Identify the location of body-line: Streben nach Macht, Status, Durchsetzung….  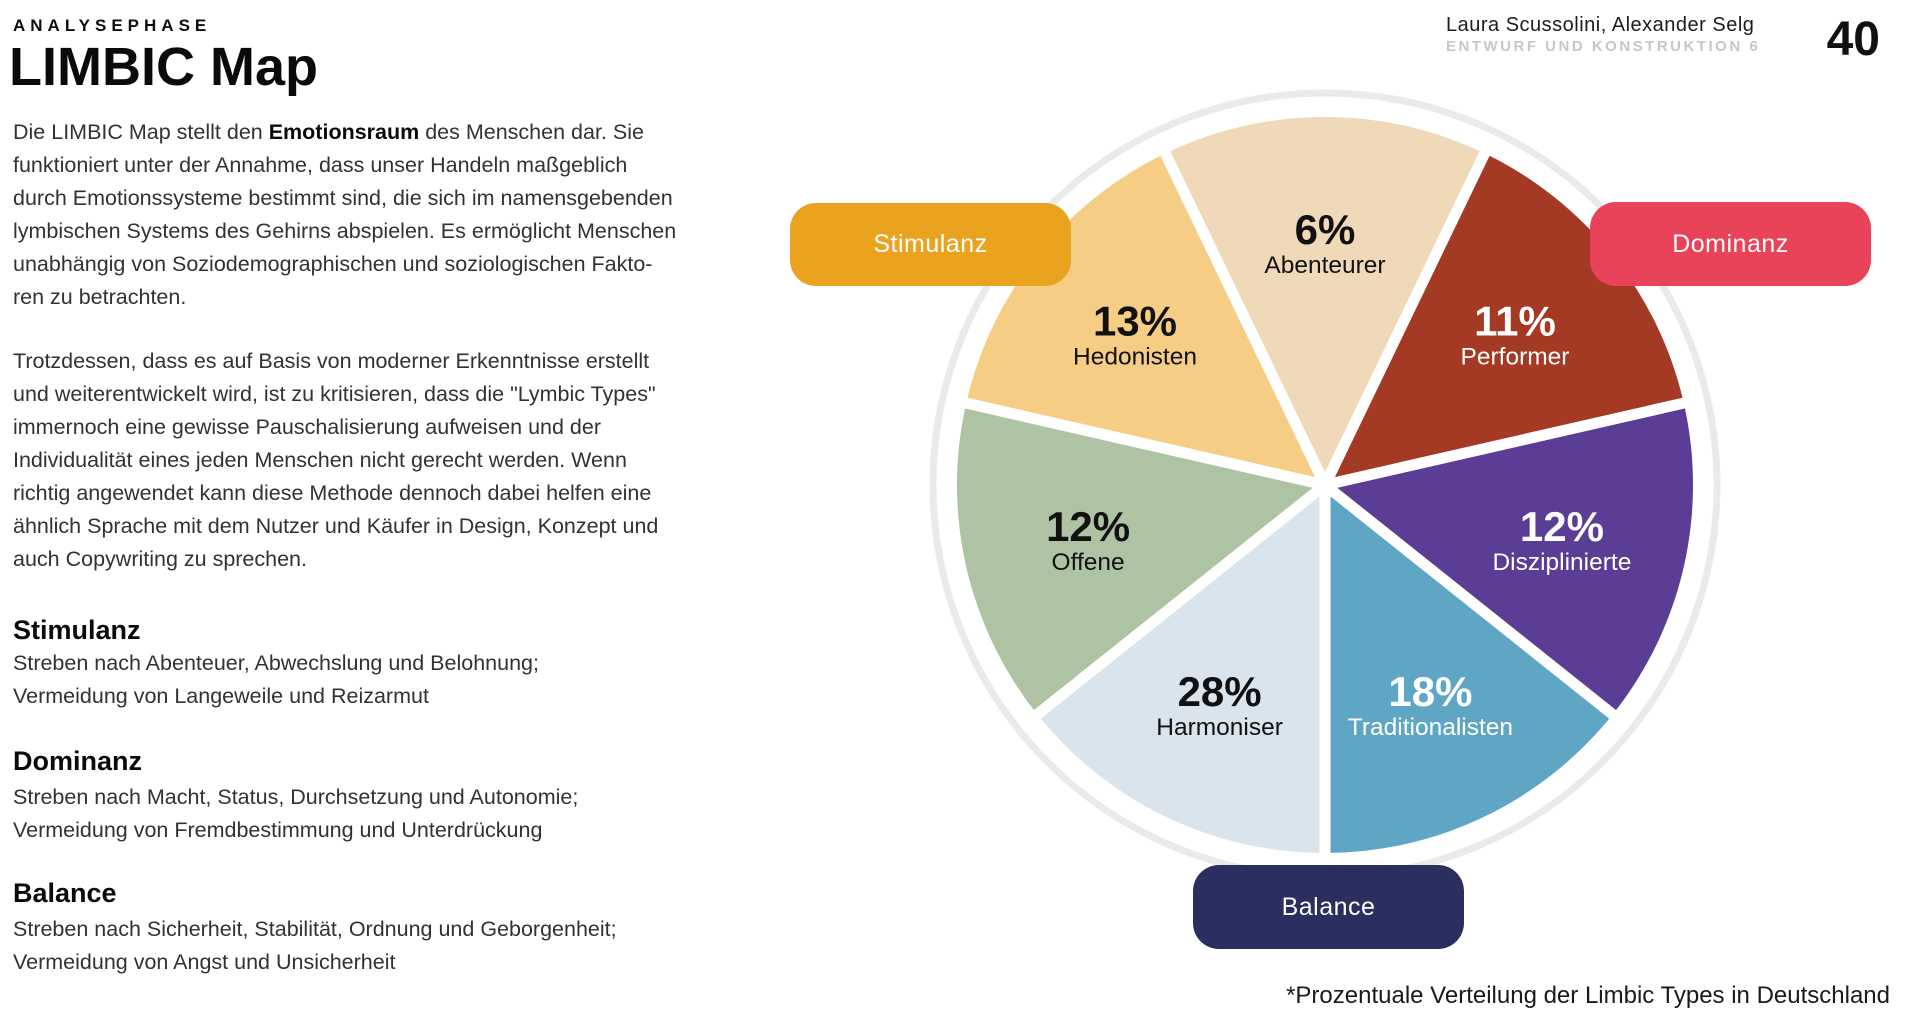
(296, 797).